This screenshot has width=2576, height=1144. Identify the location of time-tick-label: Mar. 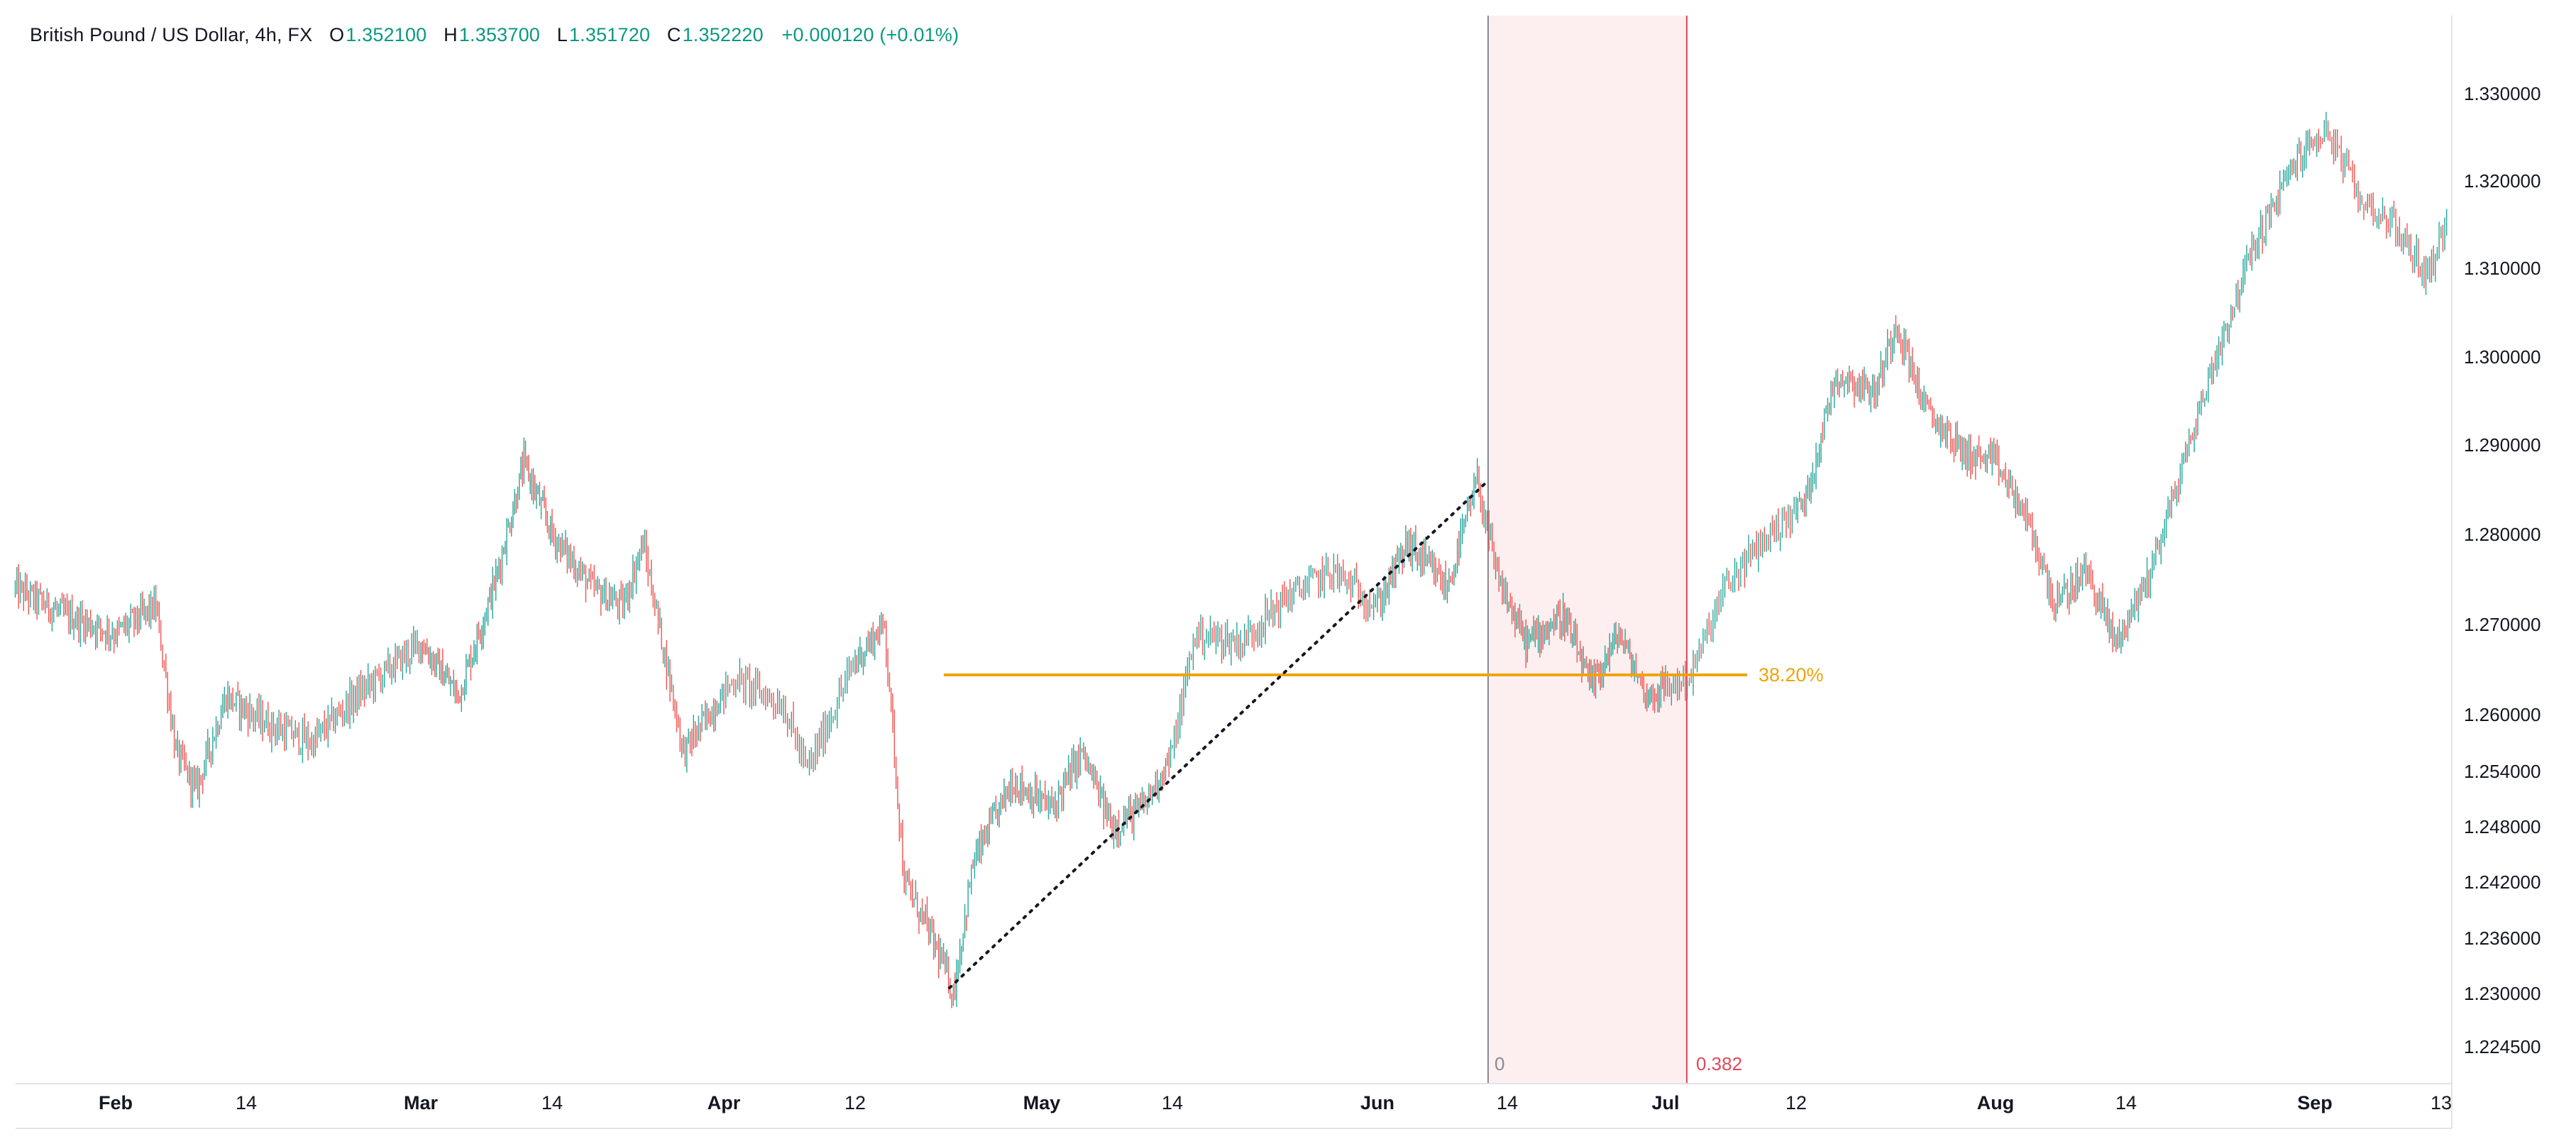
(421, 1102).